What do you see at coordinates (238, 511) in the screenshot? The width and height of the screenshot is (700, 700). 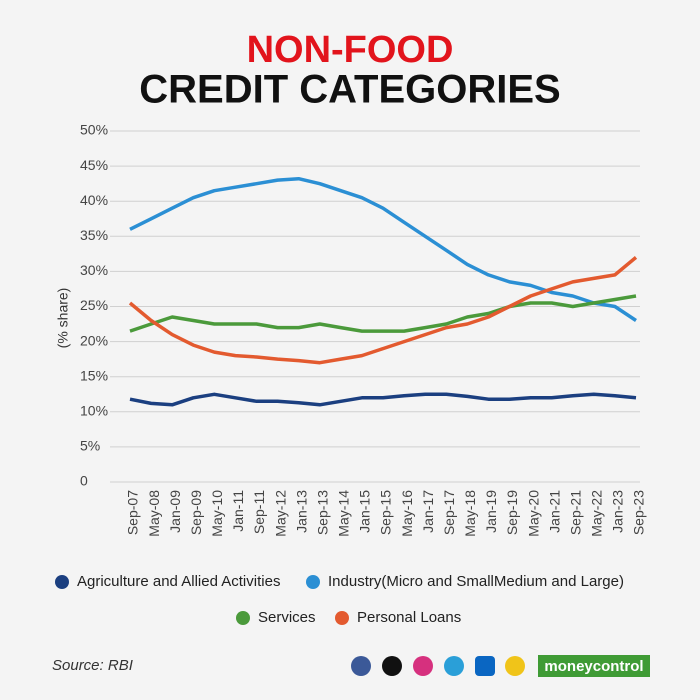 I see `x-tick-label: Jan-11` at bounding box center [238, 511].